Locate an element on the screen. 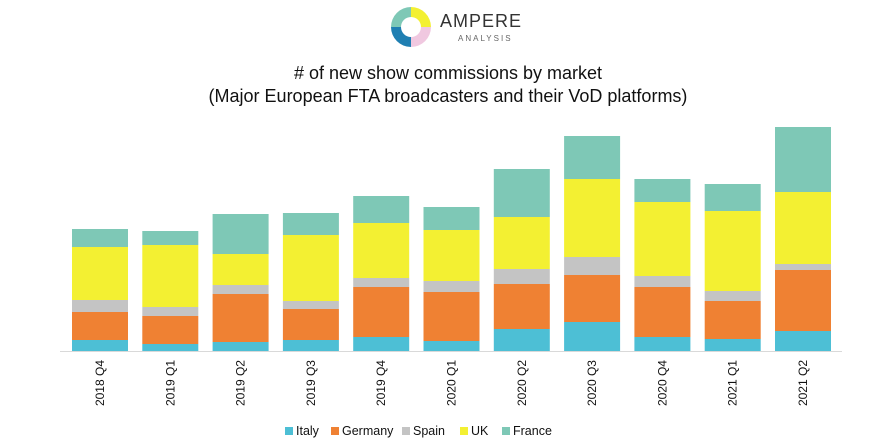  x-tick-label: 2019 Q1 is located at coordinates (170, 383).